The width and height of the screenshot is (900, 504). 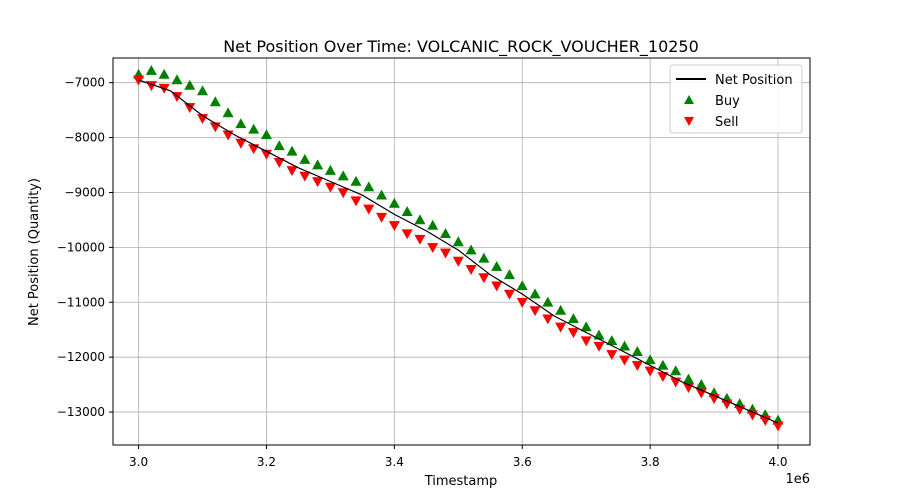 I want to click on x-tick-label: 3.0, so click(x=138, y=462).